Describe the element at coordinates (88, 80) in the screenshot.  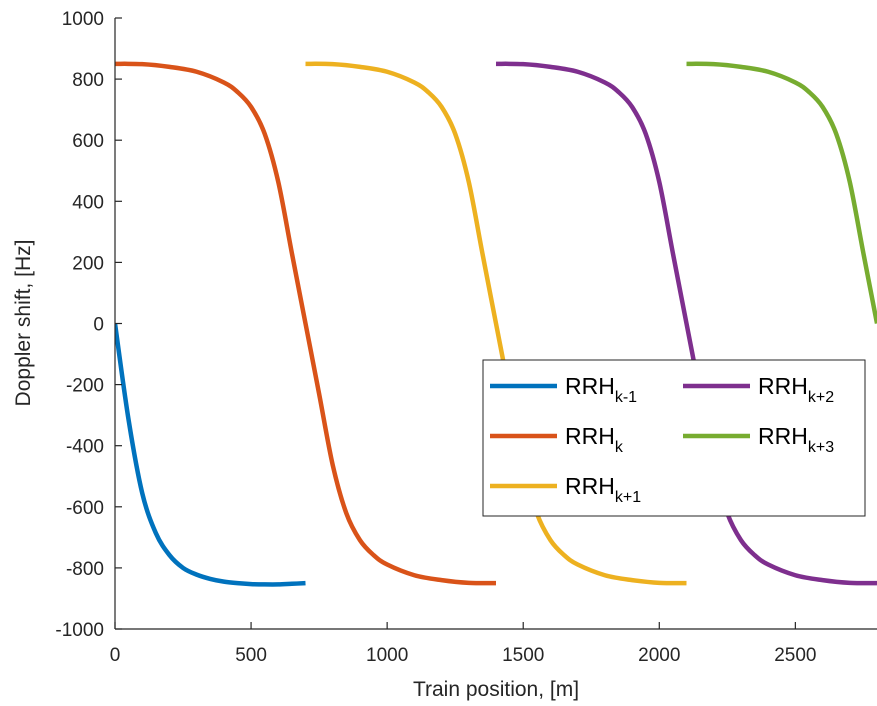
I see `y-tick-label: 800` at that location.